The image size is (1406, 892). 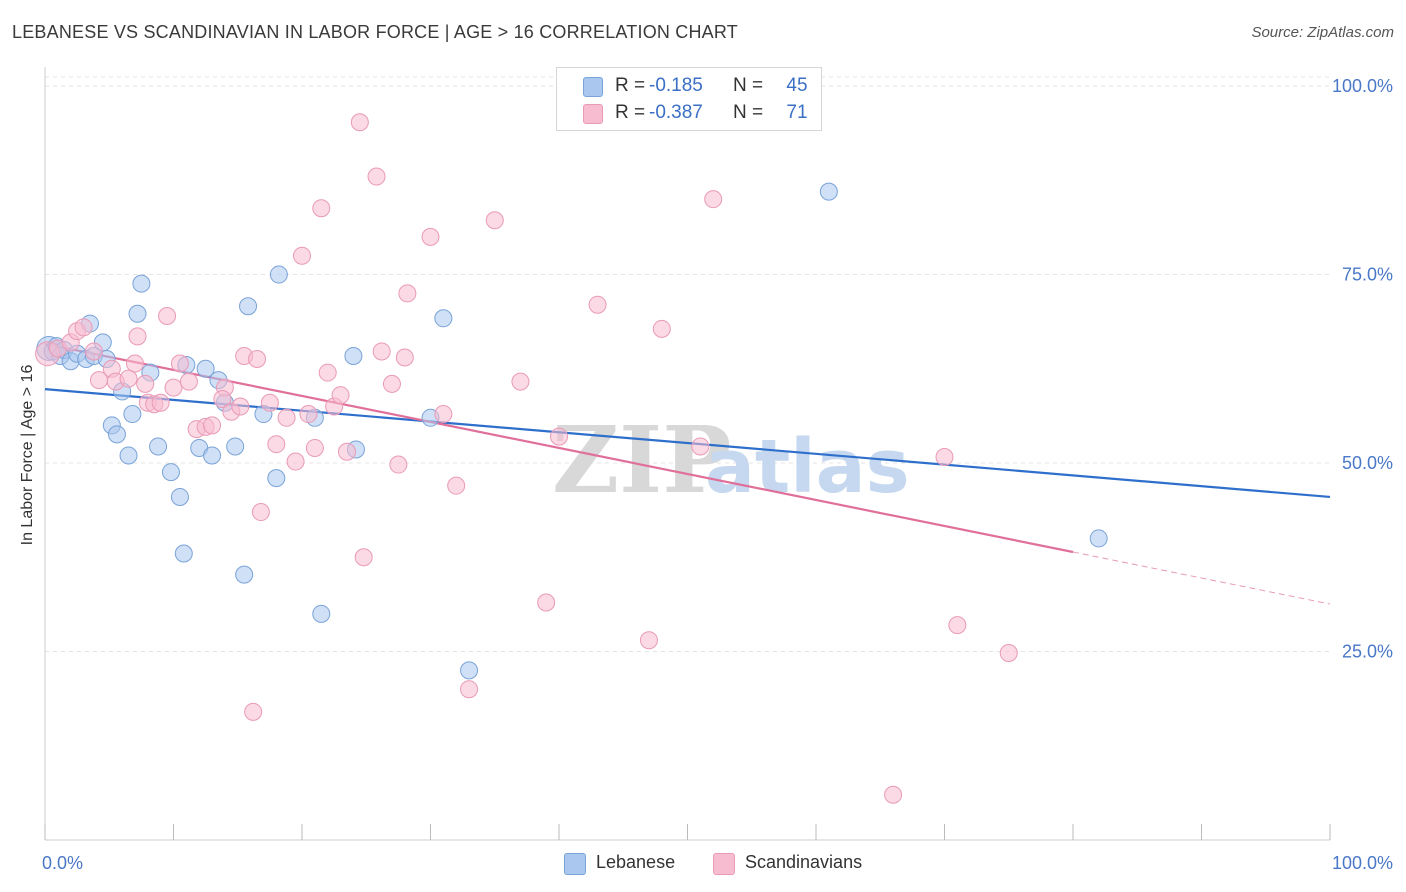 I want to click on y-tick-label: 50.0%, so click(x=1367, y=463).